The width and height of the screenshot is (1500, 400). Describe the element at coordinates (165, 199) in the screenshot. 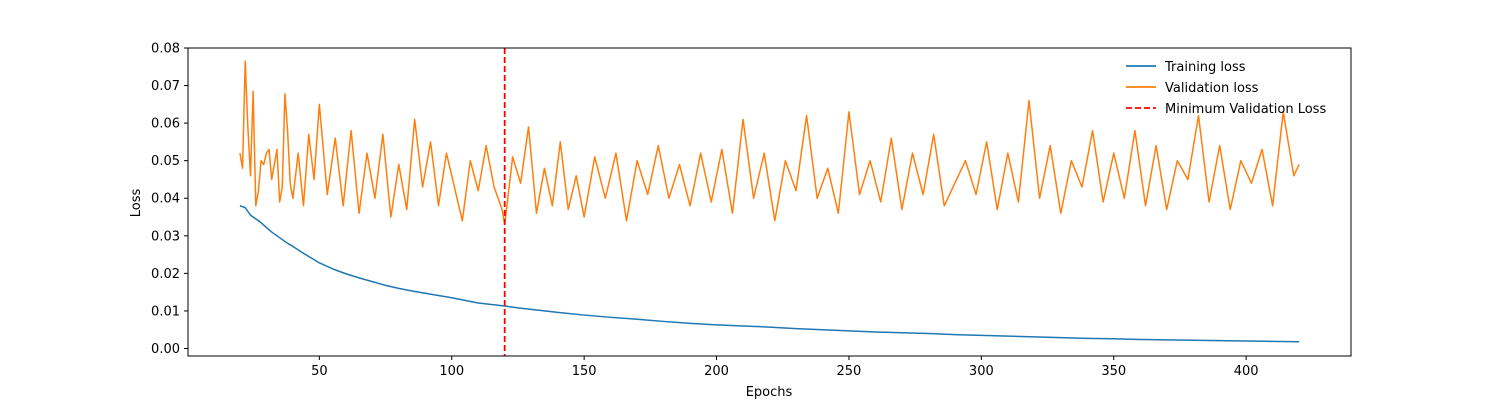

I see `y-tick-label: 0.04` at that location.